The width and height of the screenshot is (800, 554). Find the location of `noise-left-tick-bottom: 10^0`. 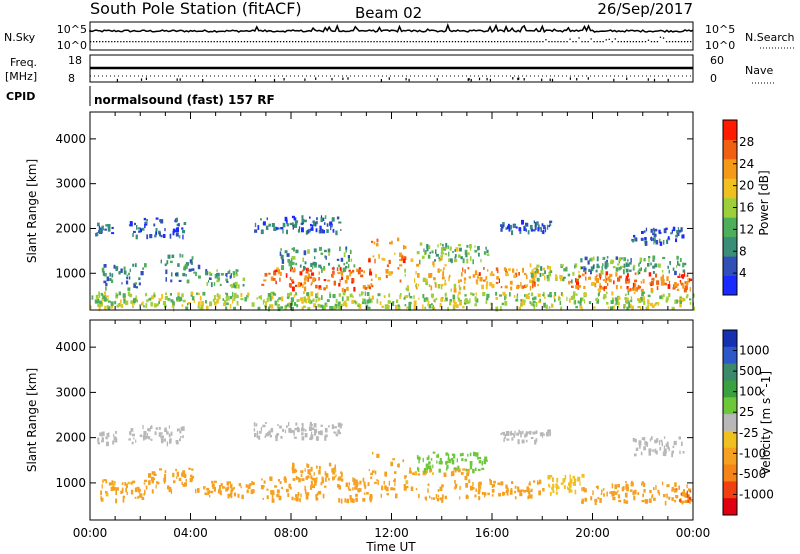

noise-left-tick-bottom: 10^0 is located at coordinates (72, 45).